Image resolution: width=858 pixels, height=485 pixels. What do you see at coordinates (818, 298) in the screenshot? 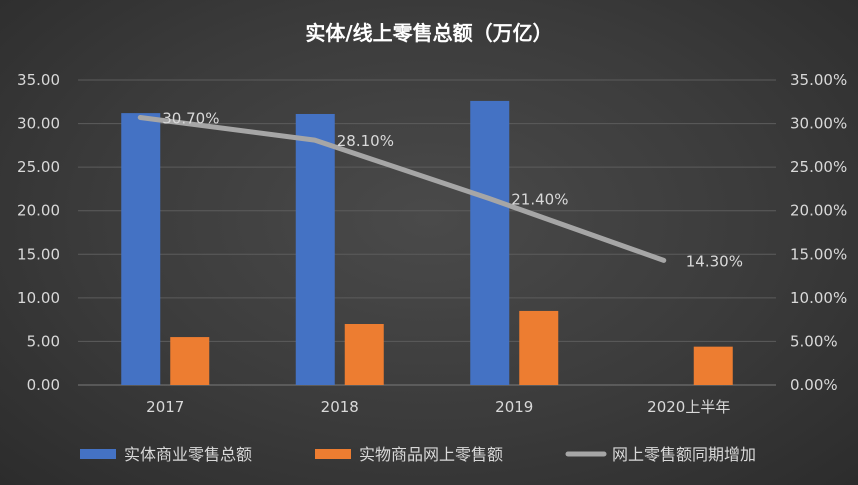
I see `y-right-tick-label: 10.00%` at bounding box center [818, 298].